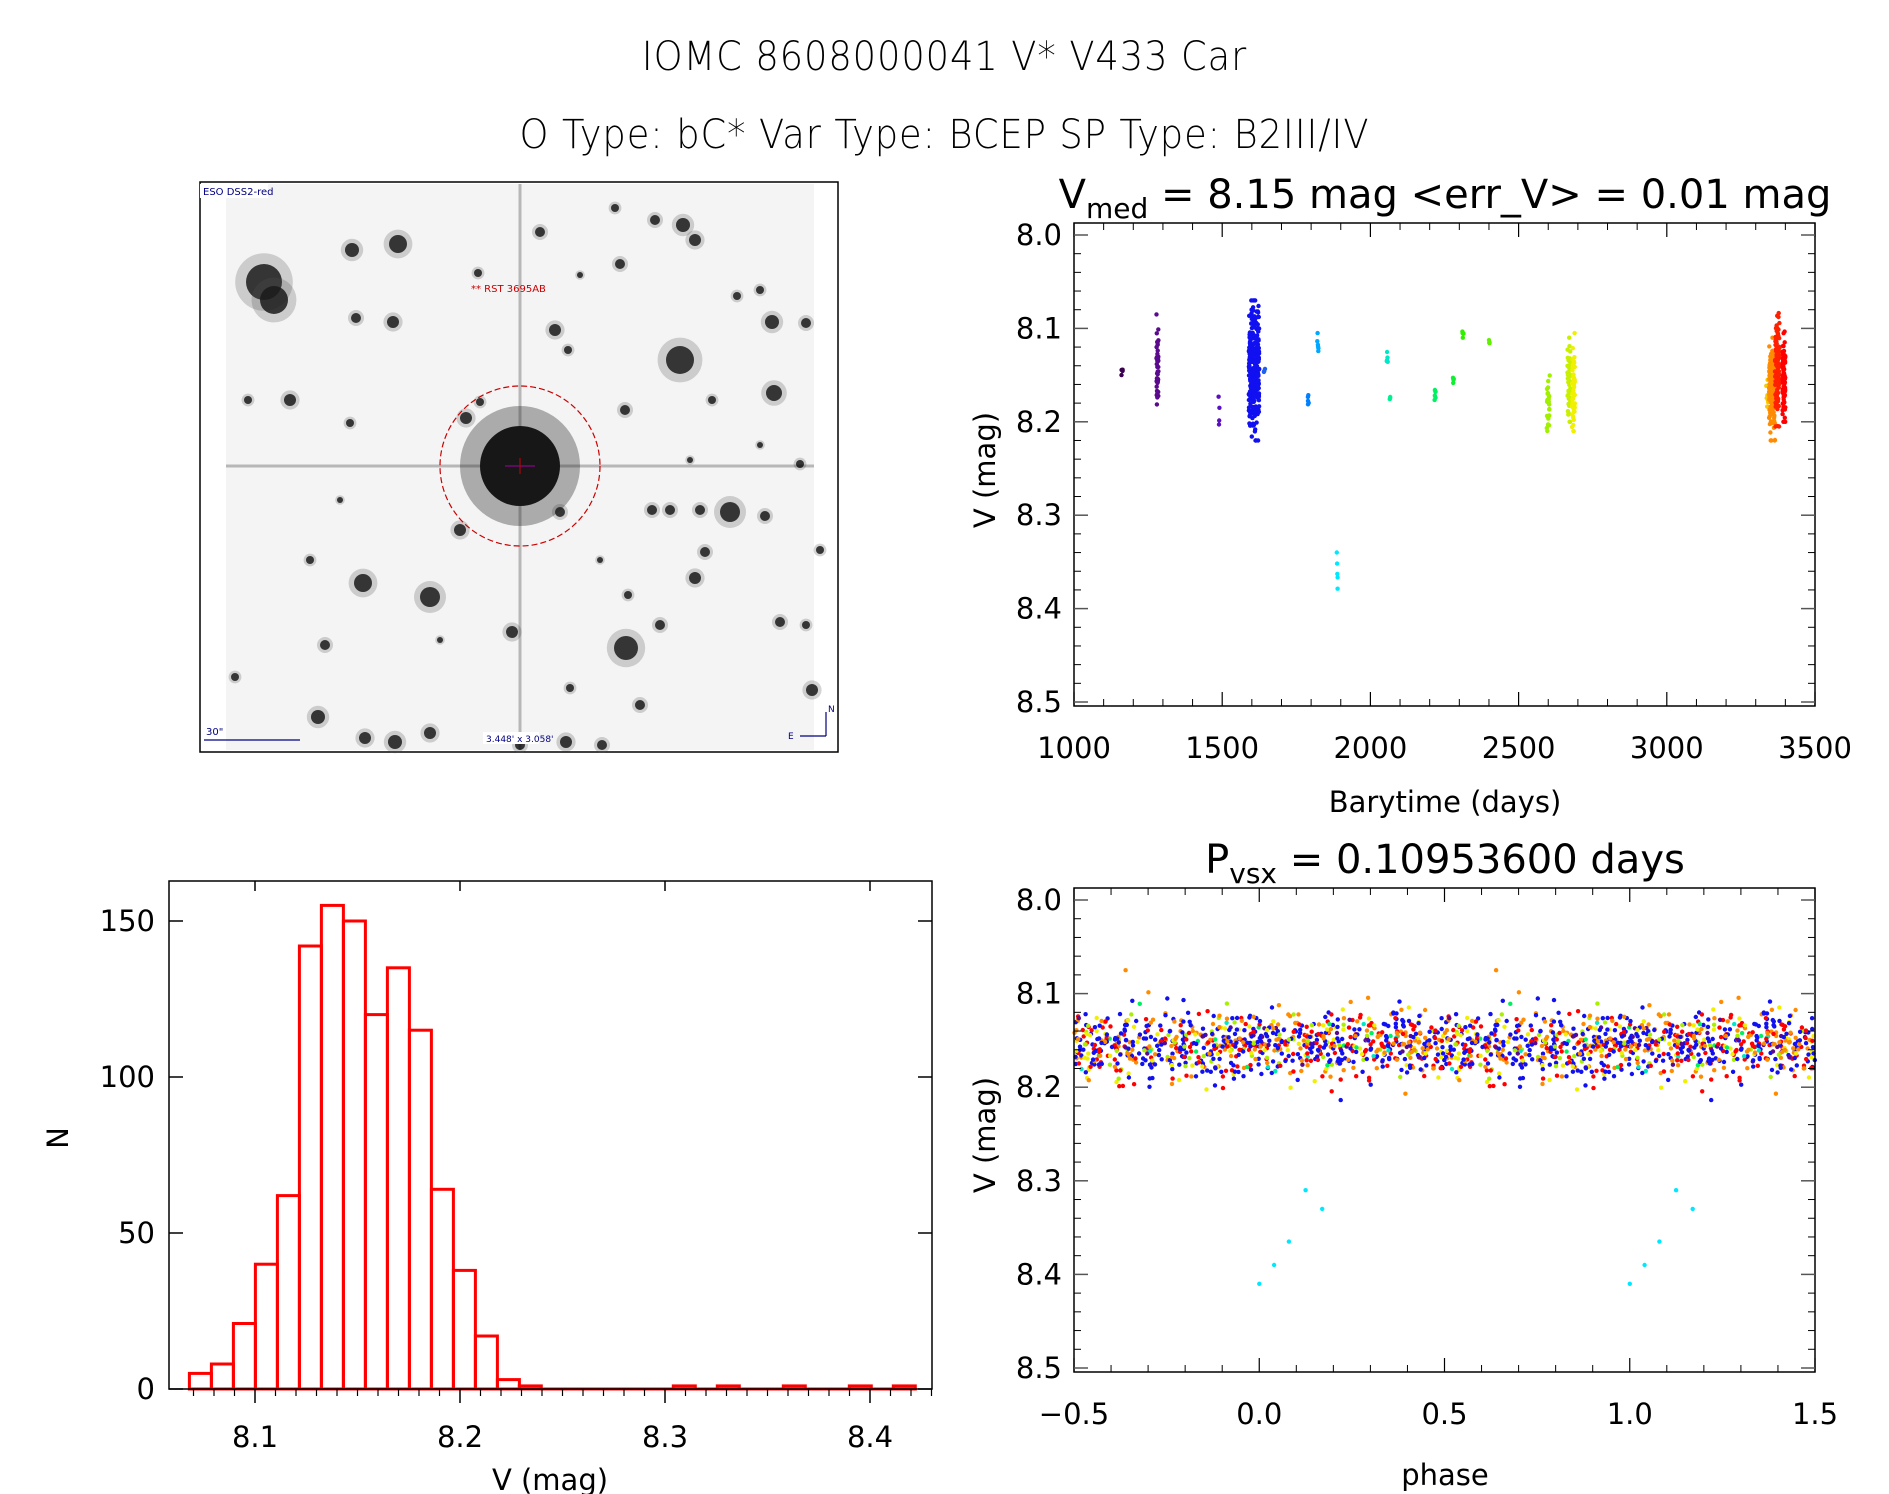  Describe the element at coordinates (1630, 1414) in the screenshot. I see `x-tick-label: 1.0` at that location.